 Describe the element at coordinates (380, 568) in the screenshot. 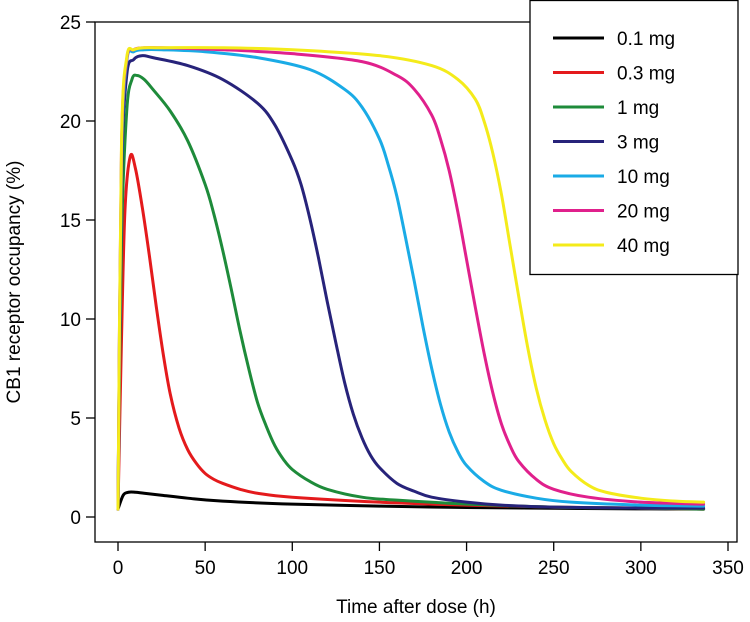

I see `x-tick-label: 150` at that location.